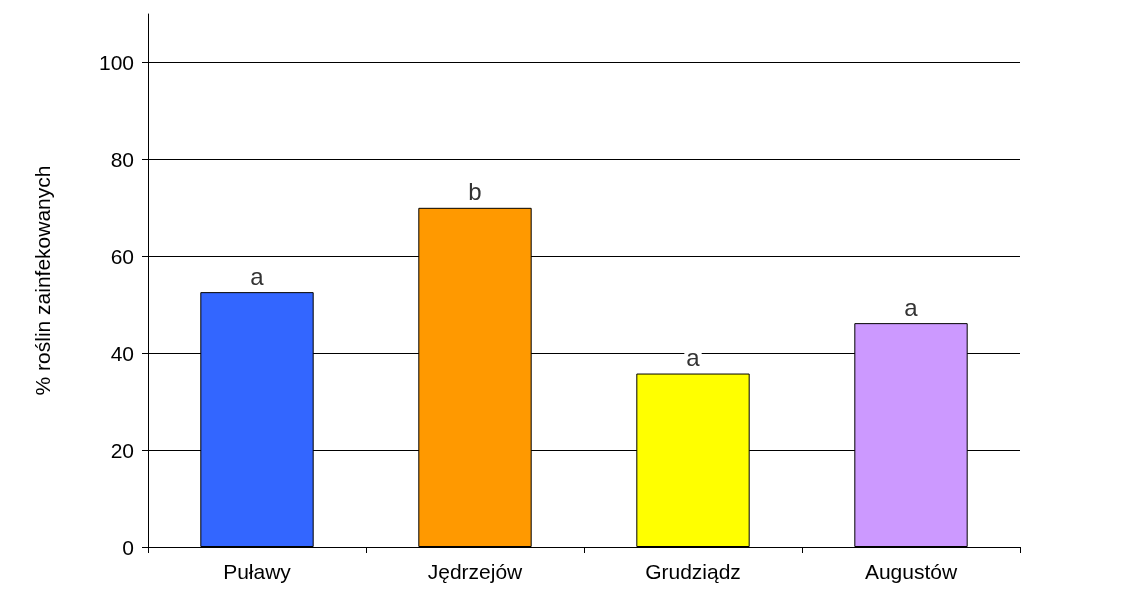  I want to click on x-tick-label: Grudziądz, so click(693, 571).